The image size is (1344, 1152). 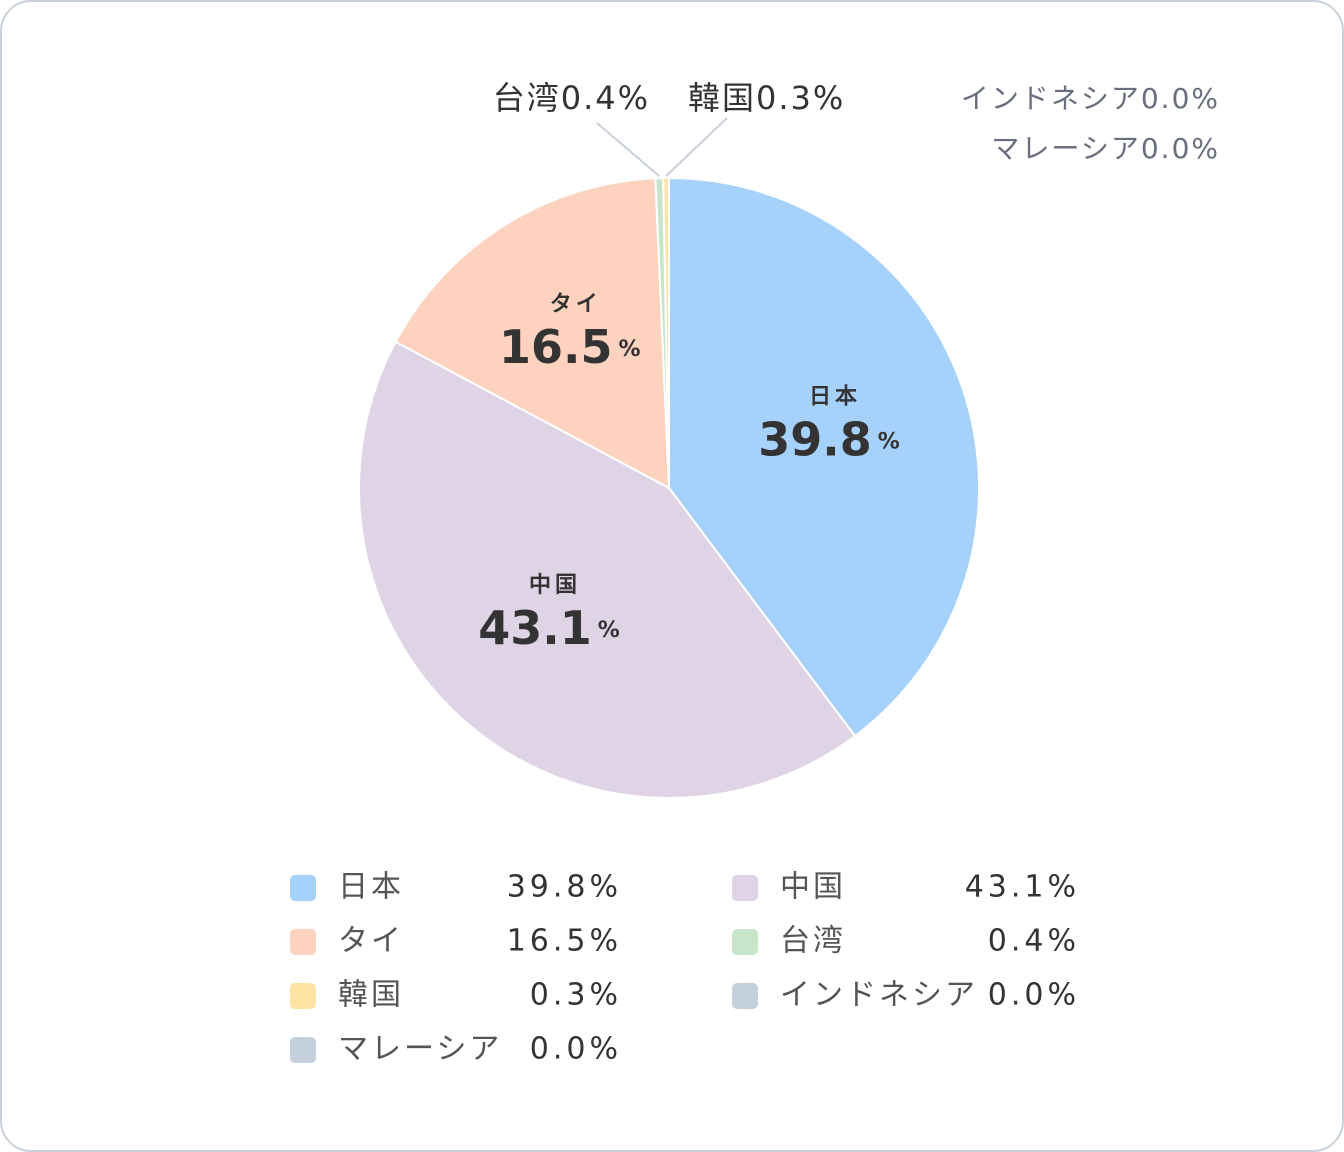 What do you see at coordinates (722, 98) in the screenshot?
I see `outside-label-name: 韓国` at bounding box center [722, 98].